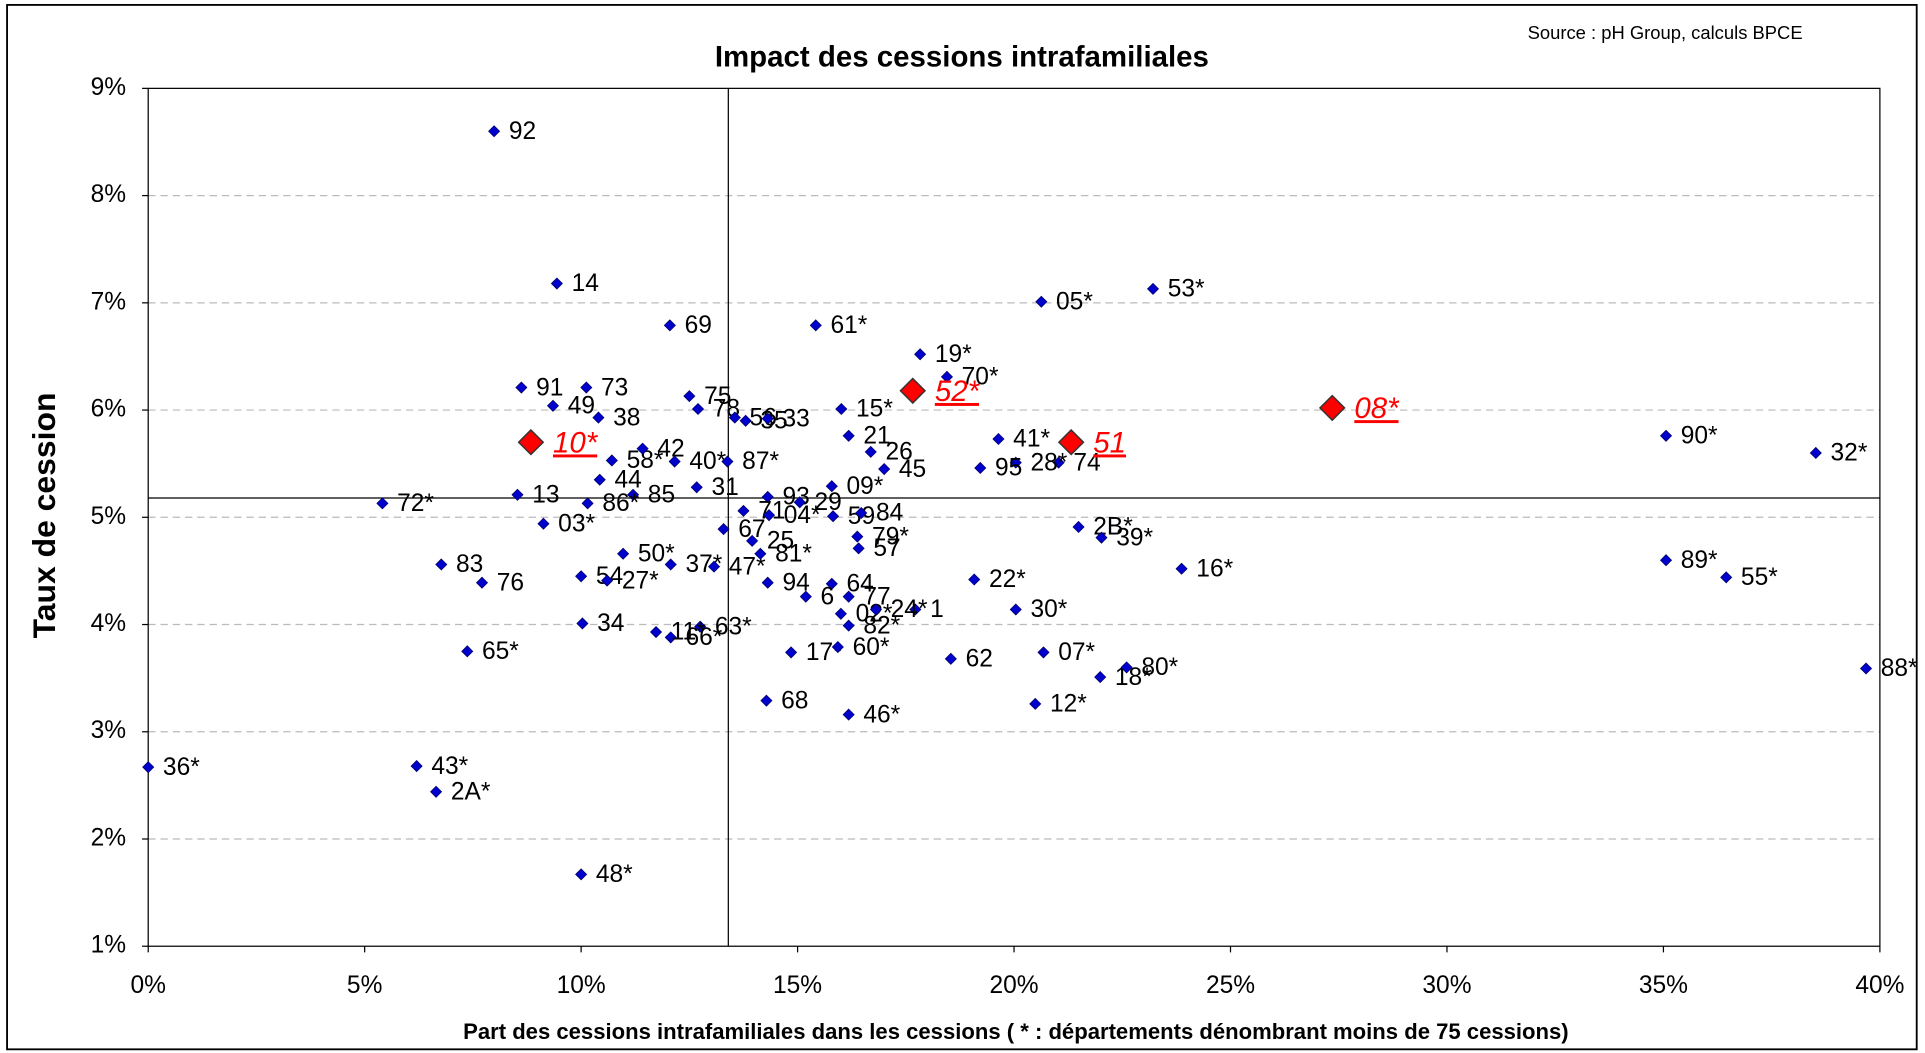 Image resolution: width=1925 pixels, height=1053 pixels. Describe the element at coordinates (1214, 568) in the screenshot. I see `point-label: 16*` at that location.